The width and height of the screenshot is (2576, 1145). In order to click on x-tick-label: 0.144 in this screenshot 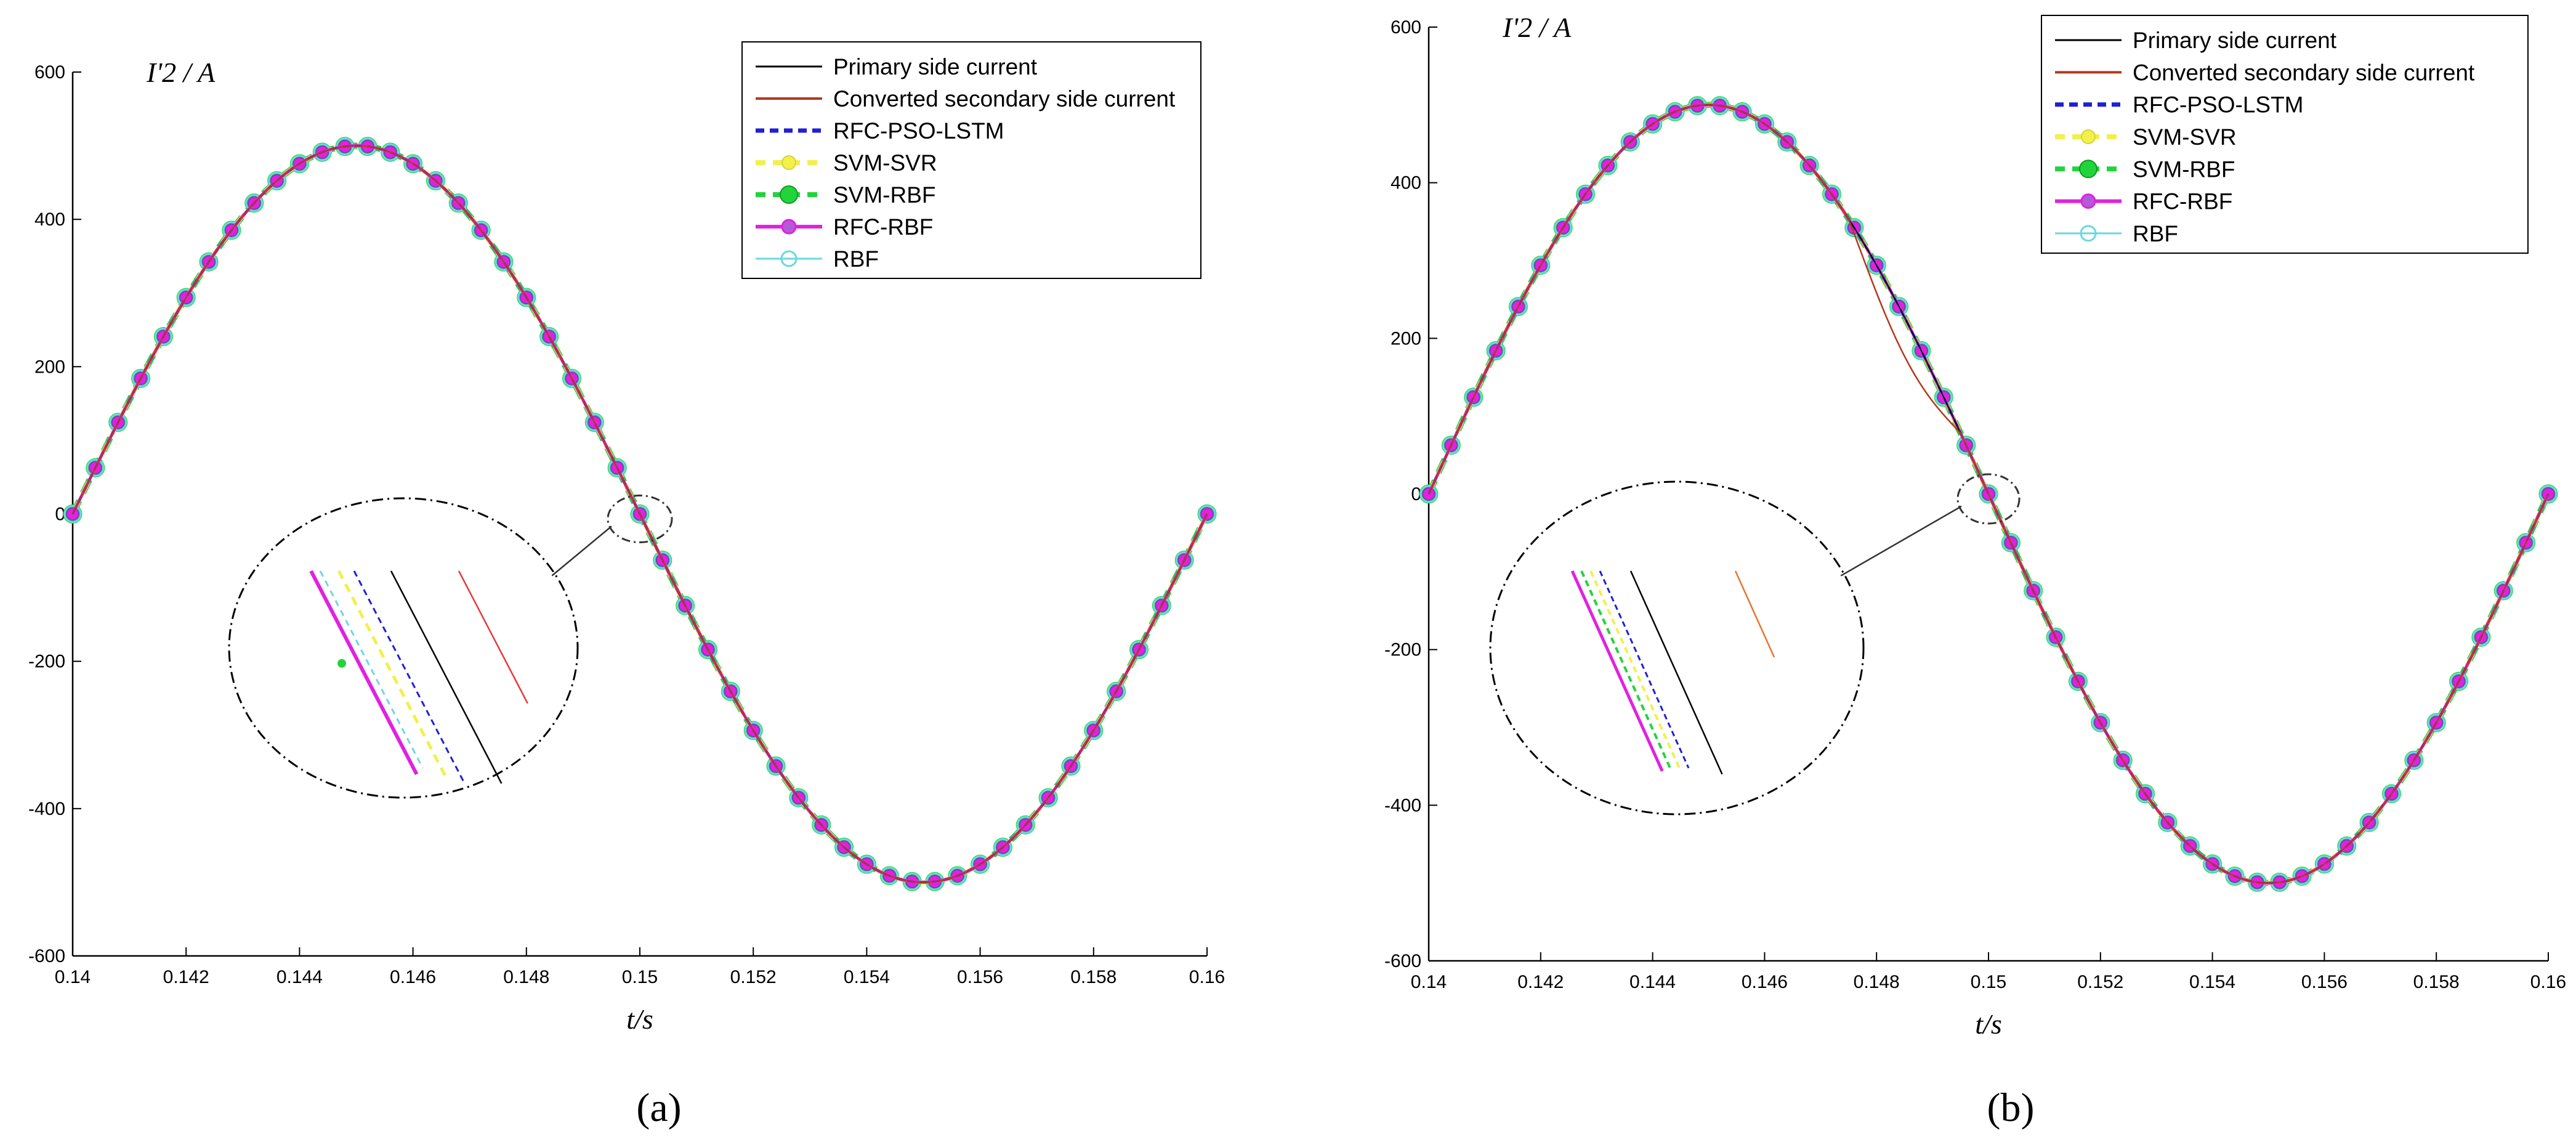, I will do `click(300, 977)`.